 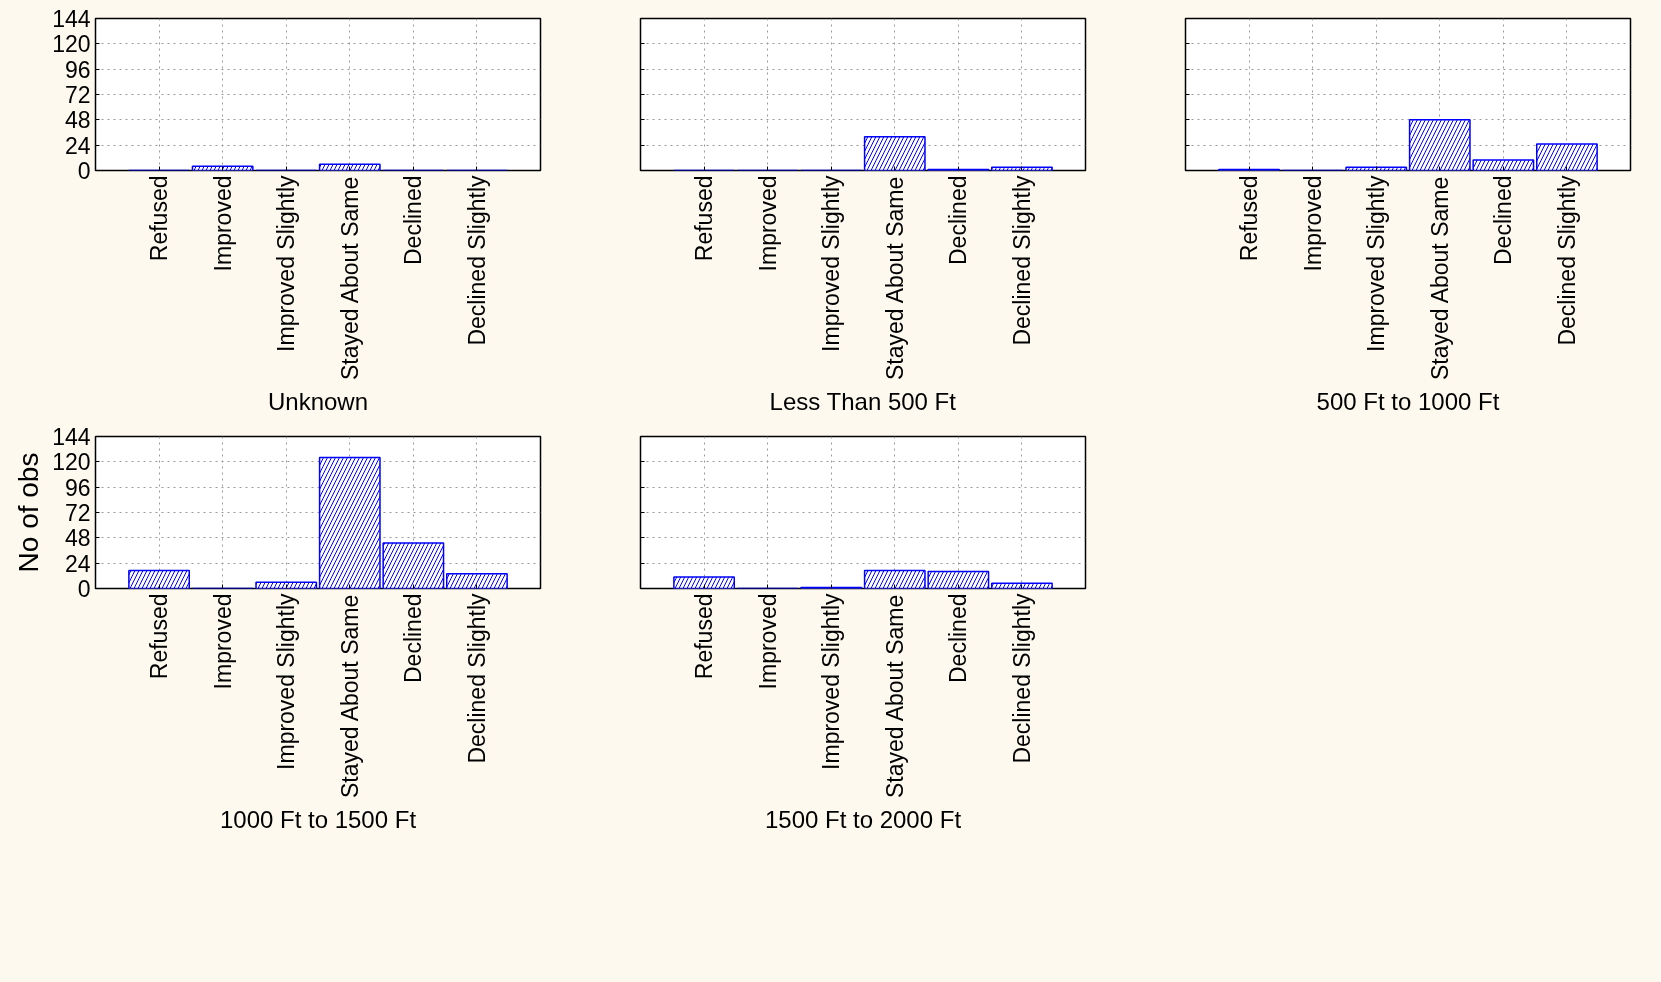 What do you see at coordinates (863, 820) in the screenshot?
I see `x-axis-title: 1500 Ft to 2000 Ft` at bounding box center [863, 820].